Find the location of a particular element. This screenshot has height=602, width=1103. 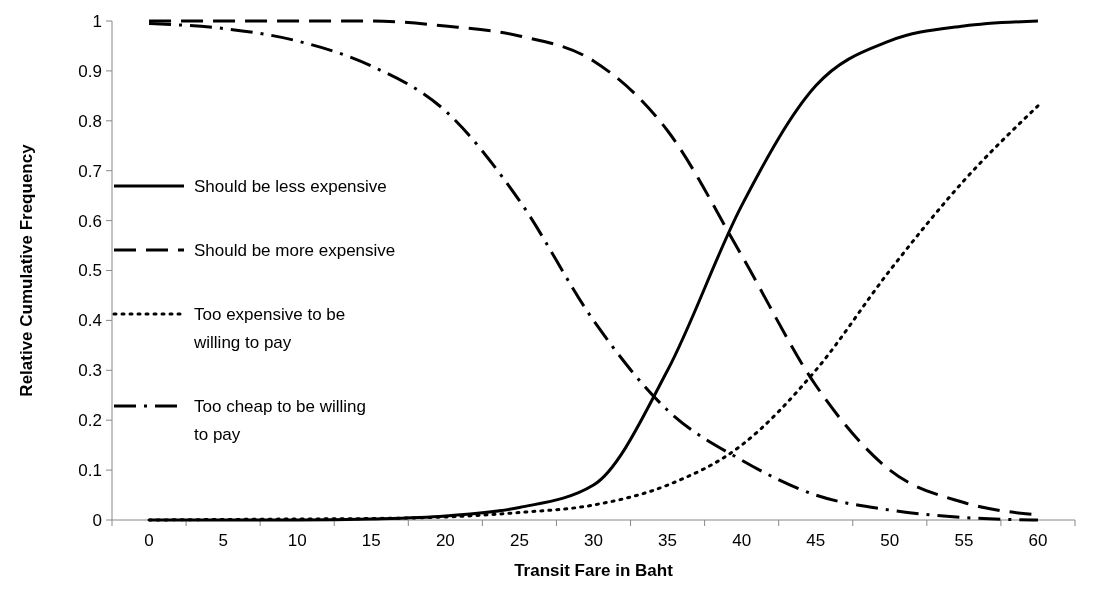

x-axis-title: Transit Fare in Baht is located at coordinates (594, 570).